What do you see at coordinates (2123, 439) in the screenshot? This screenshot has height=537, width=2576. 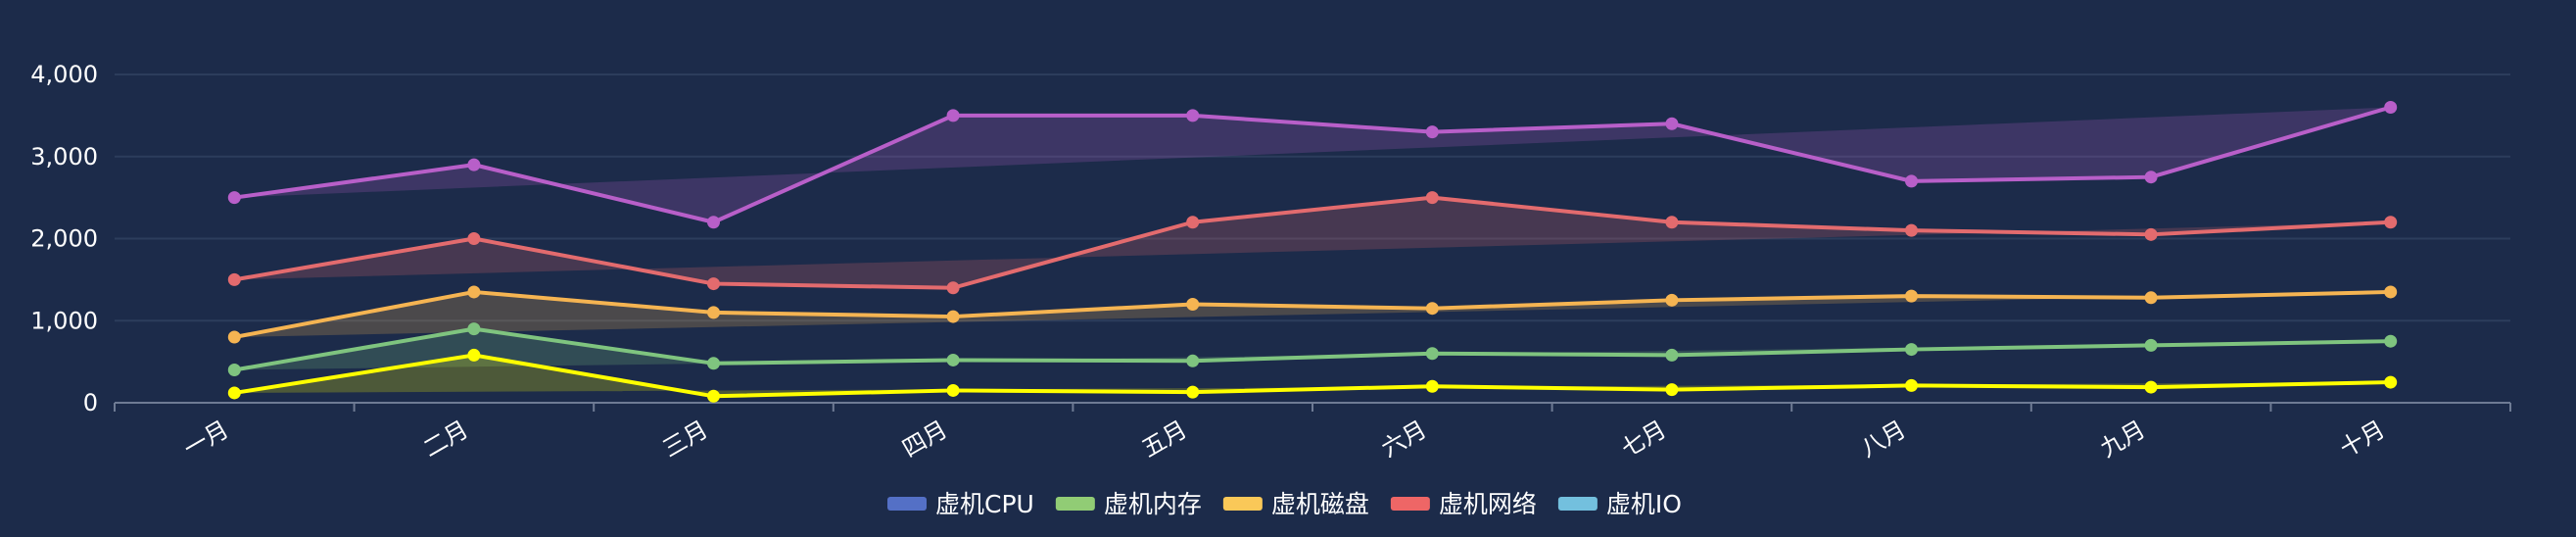 I see `x-tick-label: 九月` at bounding box center [2123, 439].